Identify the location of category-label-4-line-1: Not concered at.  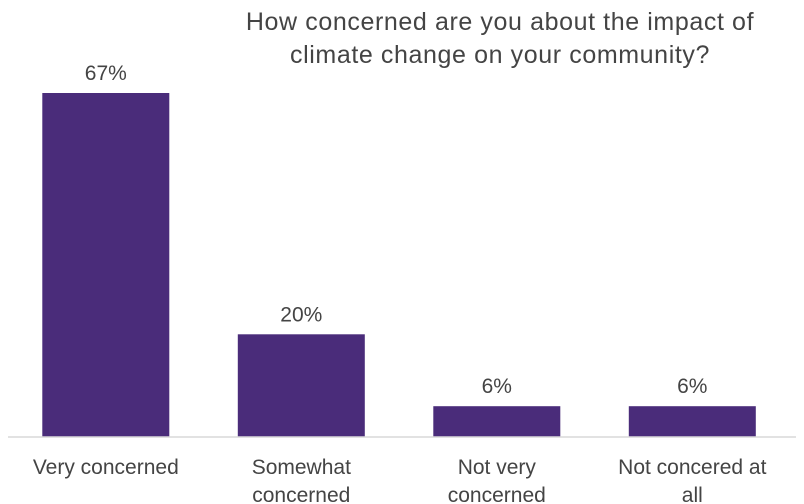
(692, 467).